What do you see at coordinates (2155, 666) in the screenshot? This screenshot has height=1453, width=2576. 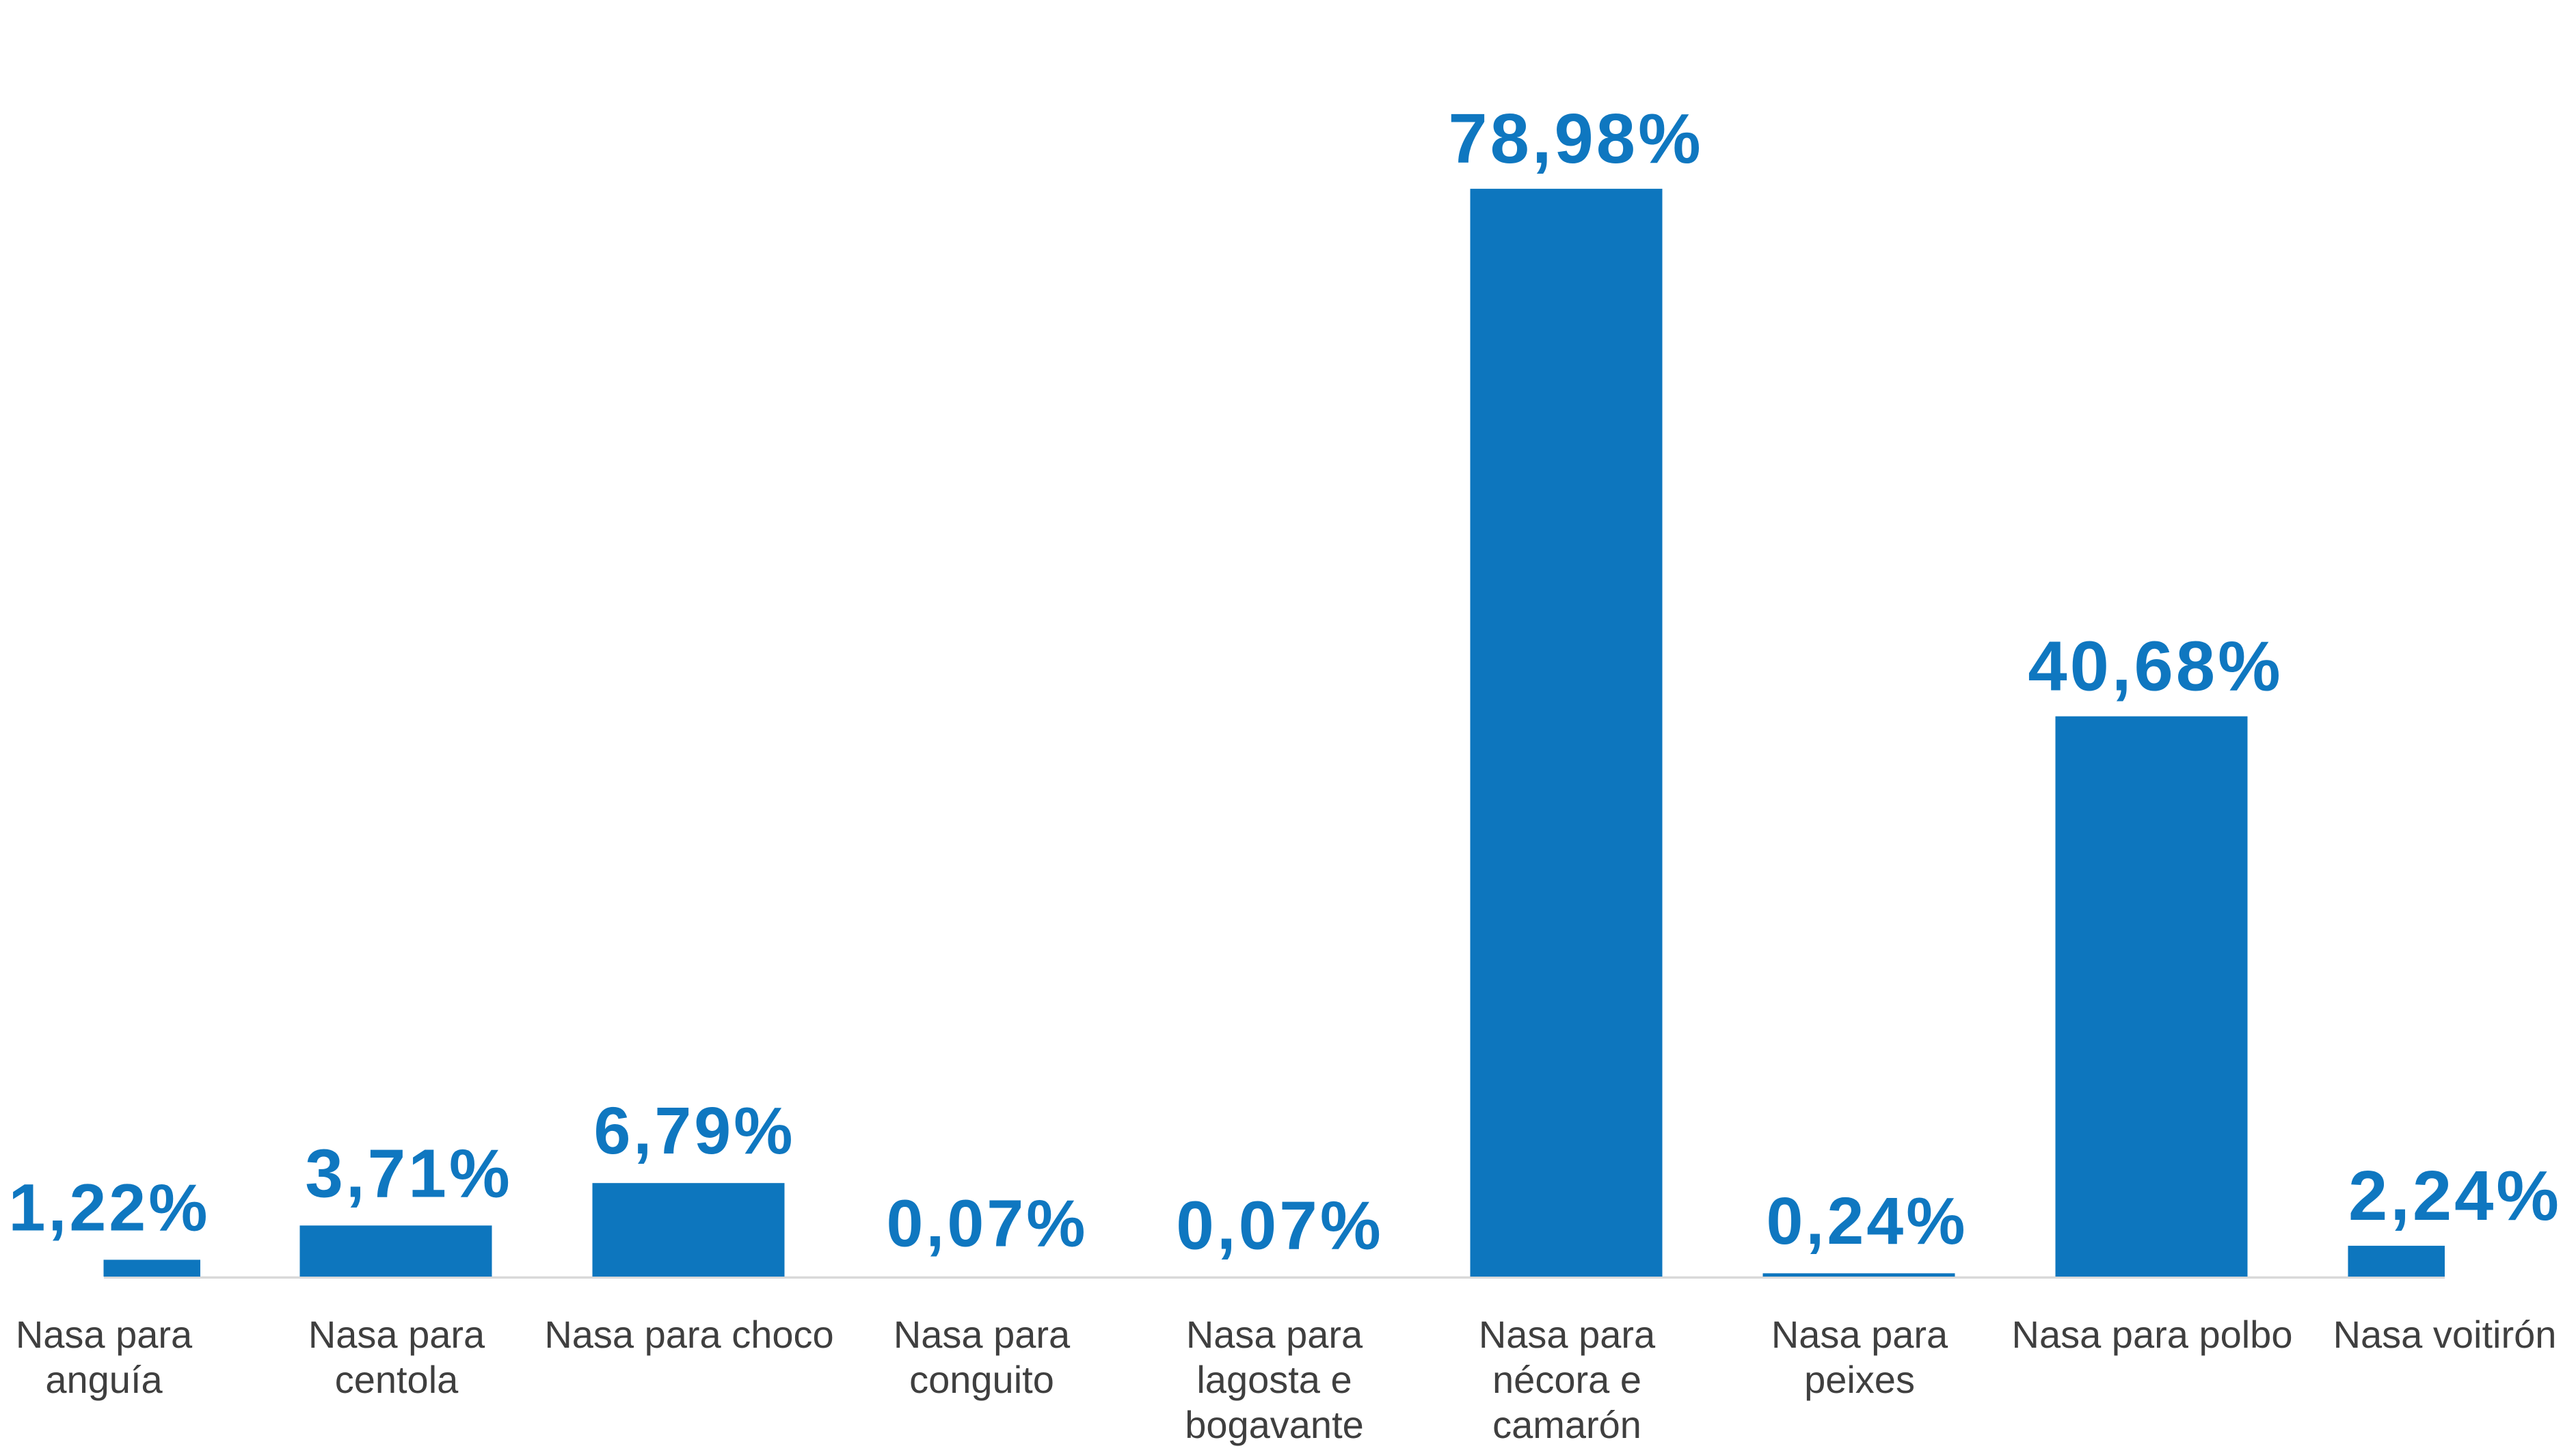 I see `svg-text: 40,68%` at bounding box center [2155, 666].